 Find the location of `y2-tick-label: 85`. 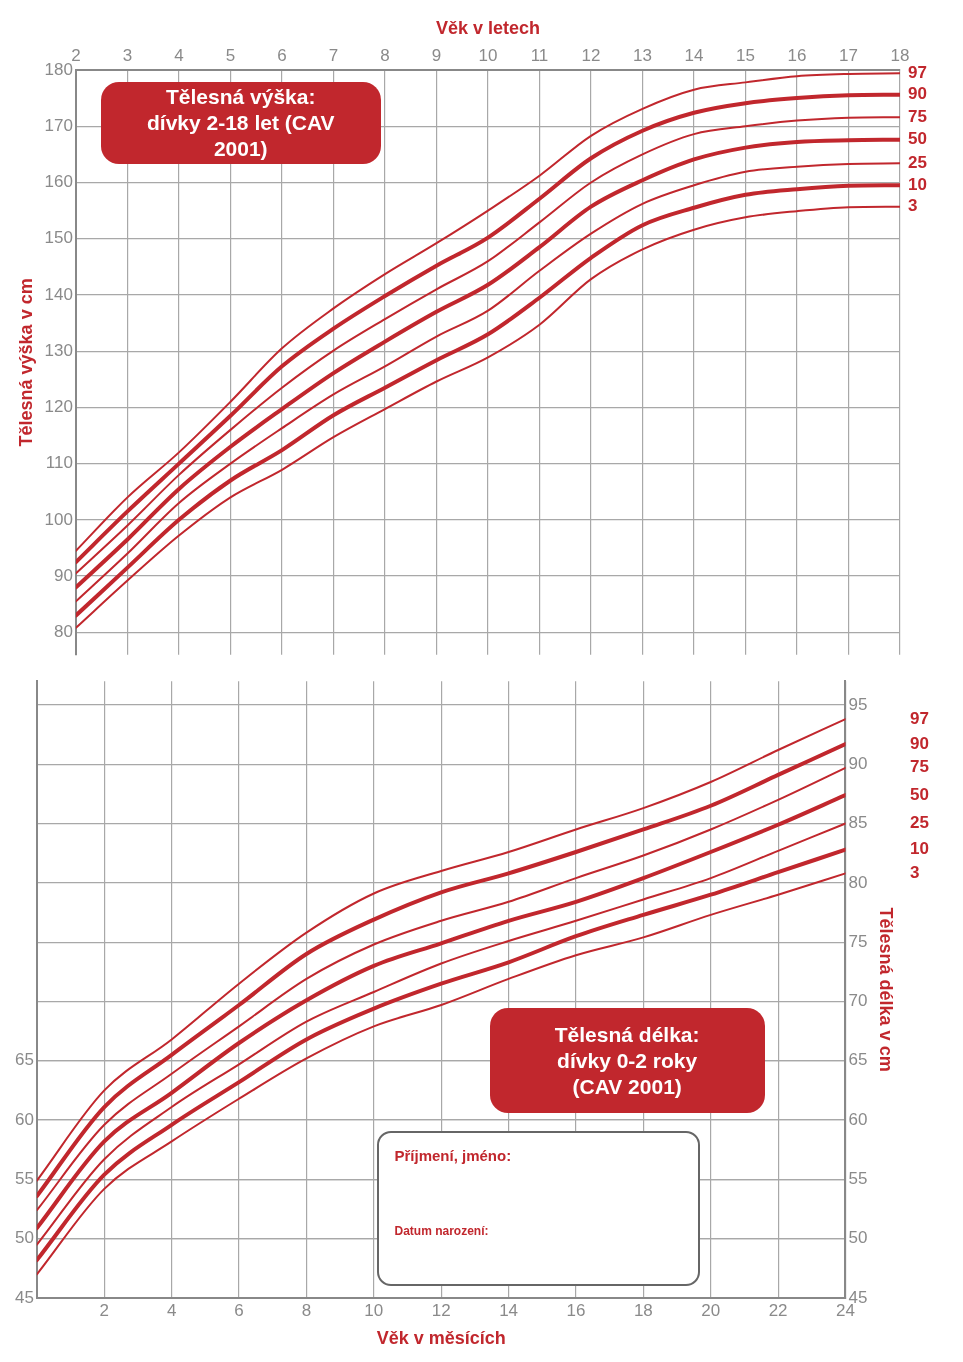

y2-tick-label: 85 is located at coordinates (858, 823).